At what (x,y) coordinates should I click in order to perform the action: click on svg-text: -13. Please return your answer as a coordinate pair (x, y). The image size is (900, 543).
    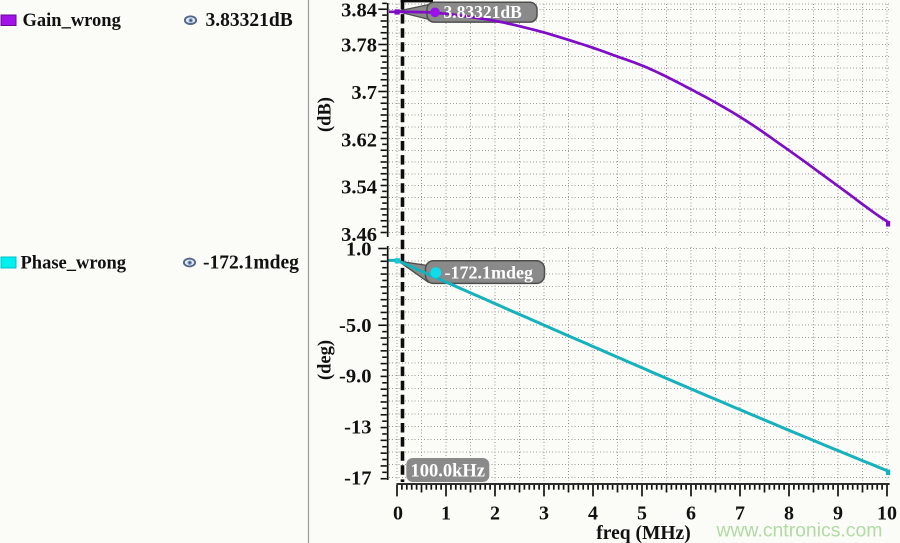
    Looking at the image, I should click on (357, 428).